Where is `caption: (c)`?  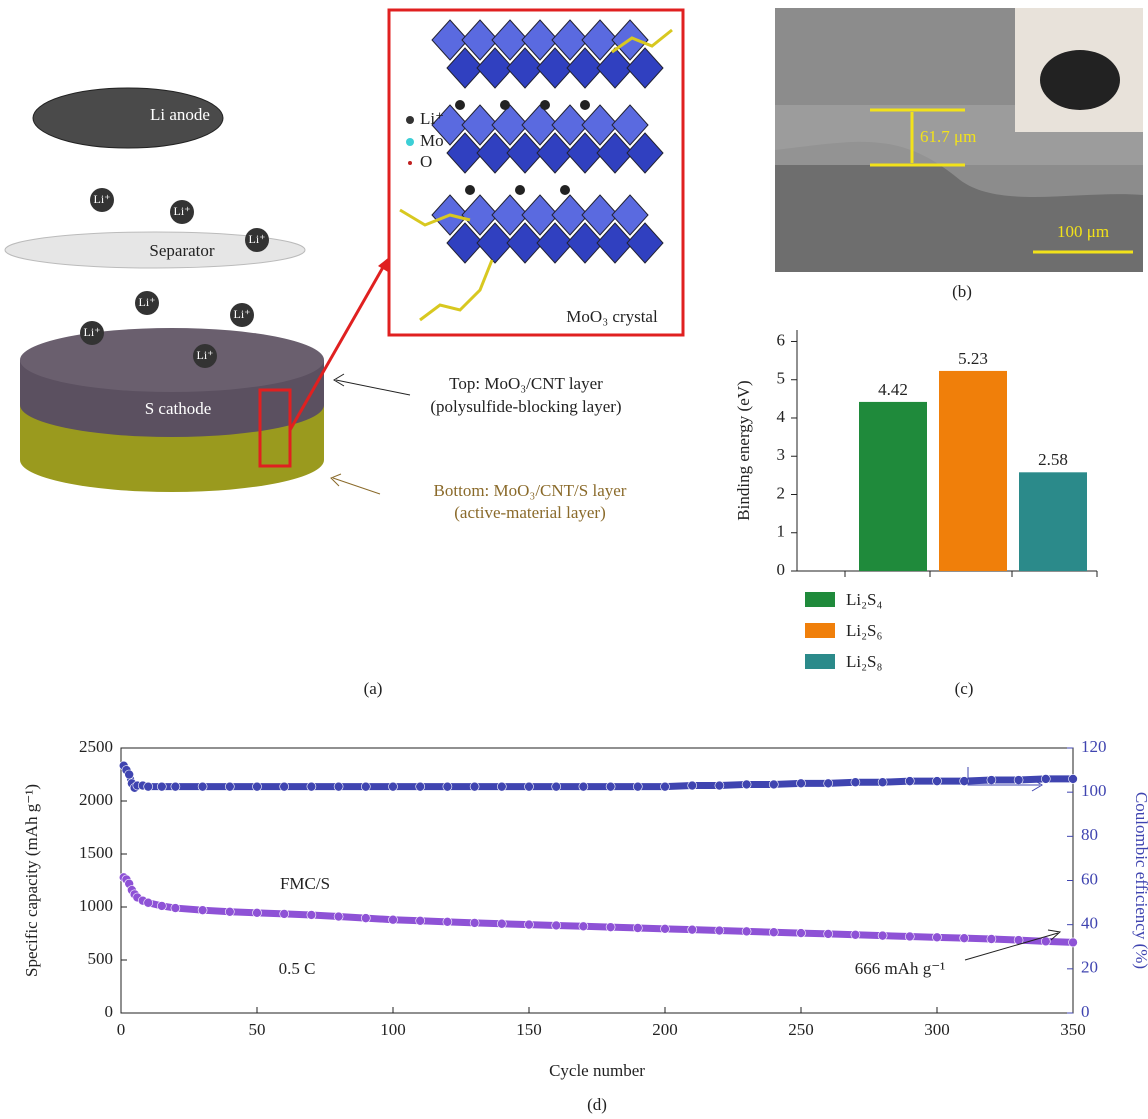 caption: (c) is located at coordinates (964, 688).